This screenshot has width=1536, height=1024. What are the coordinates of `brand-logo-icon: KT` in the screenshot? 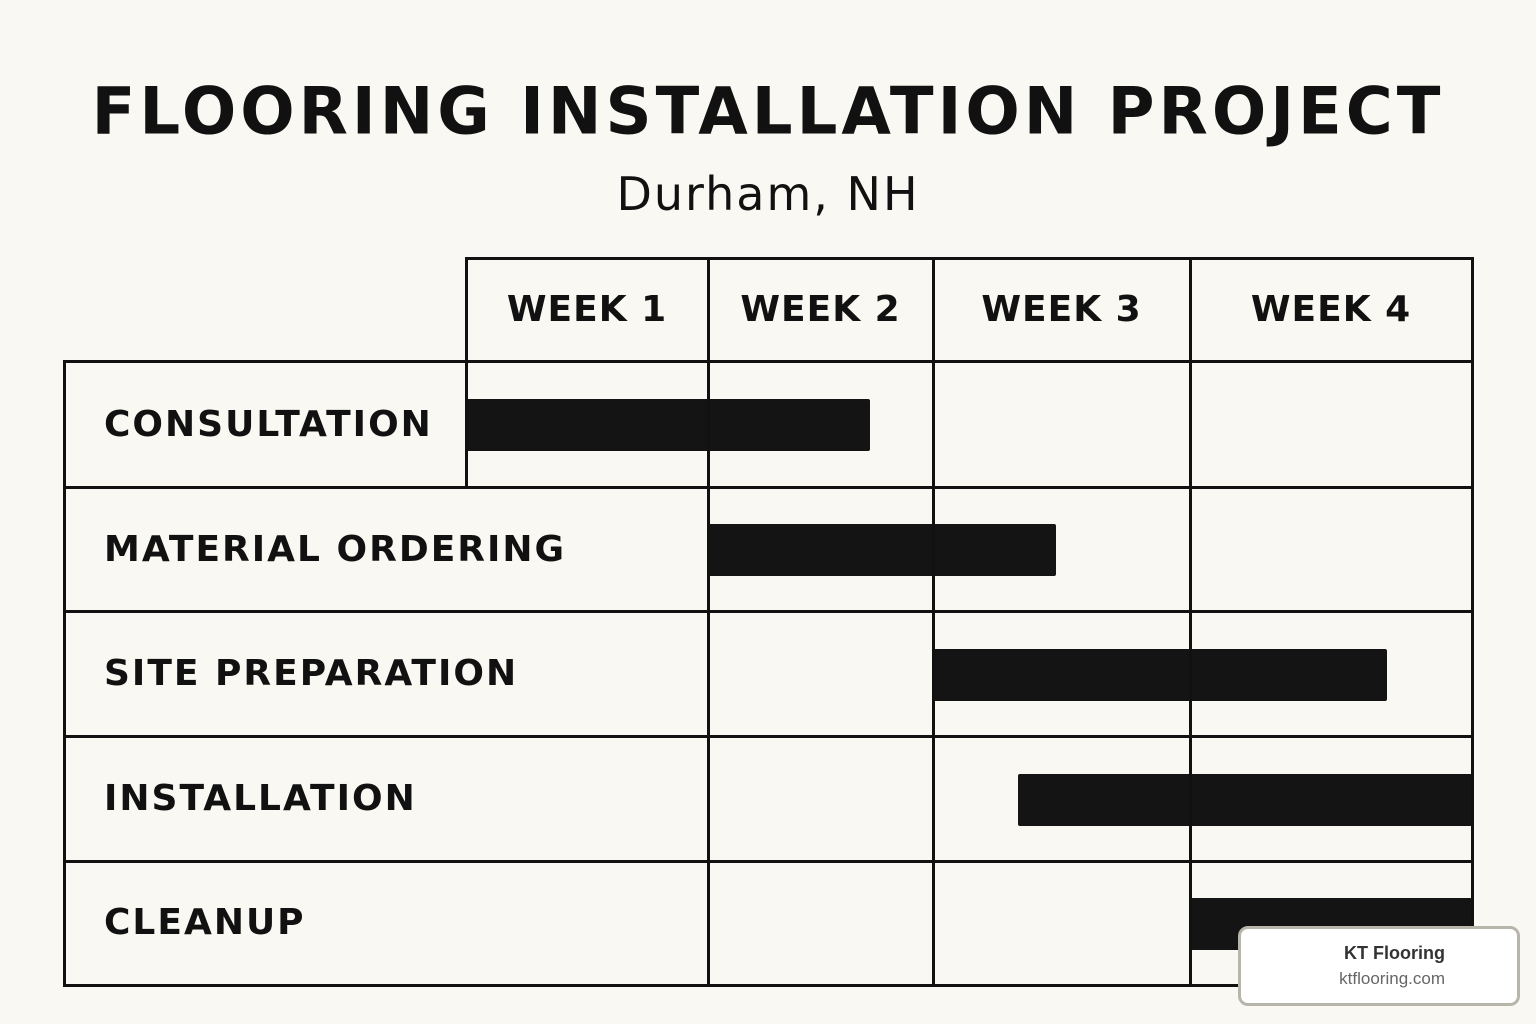 It's located at (1477, 966).